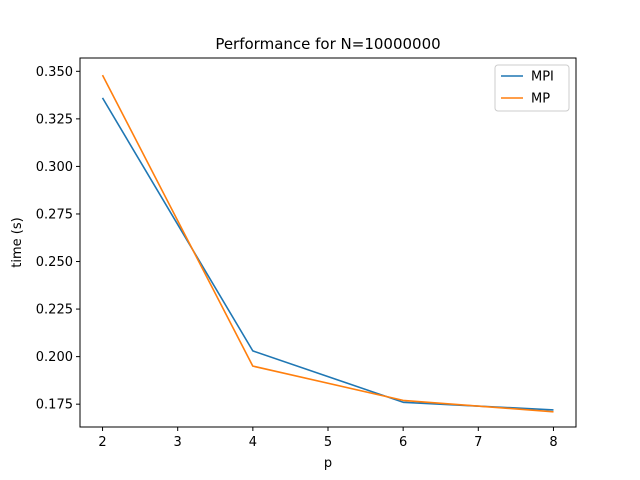 The width and height of the screenshot is (640, 480). Describe the element at coordinates (253, 442) in the screenshot. I see `x-tick-label: 4` at that location.